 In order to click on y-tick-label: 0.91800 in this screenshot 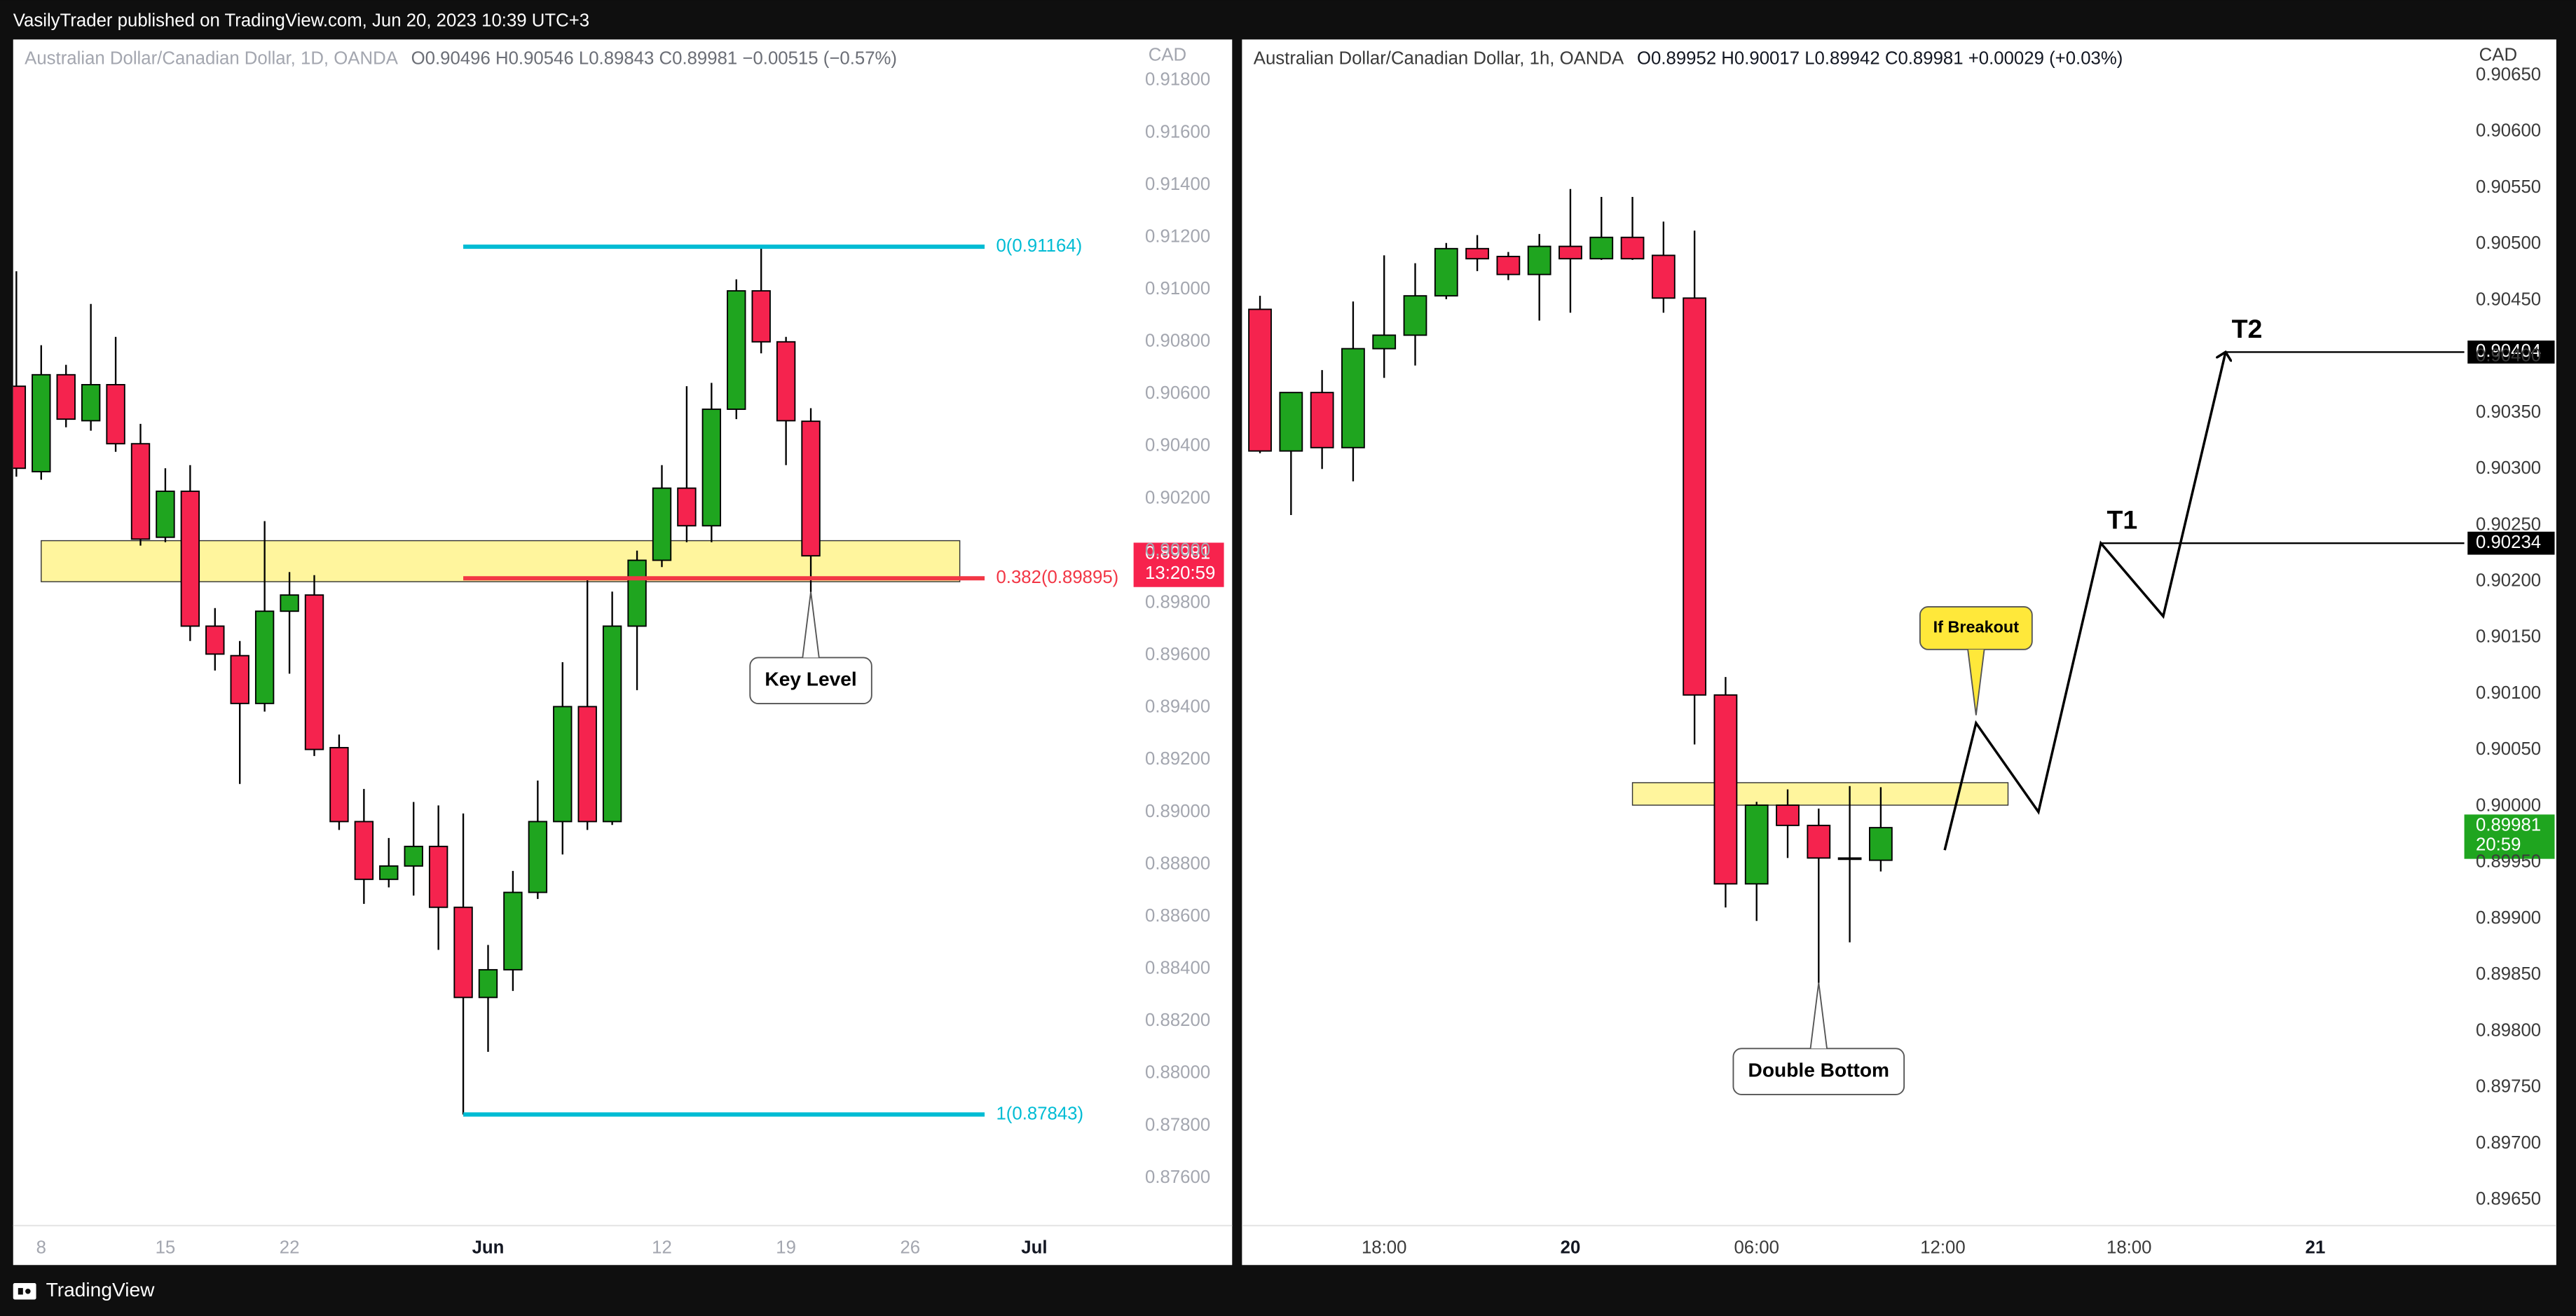, I will do `click(1177, 80)`.